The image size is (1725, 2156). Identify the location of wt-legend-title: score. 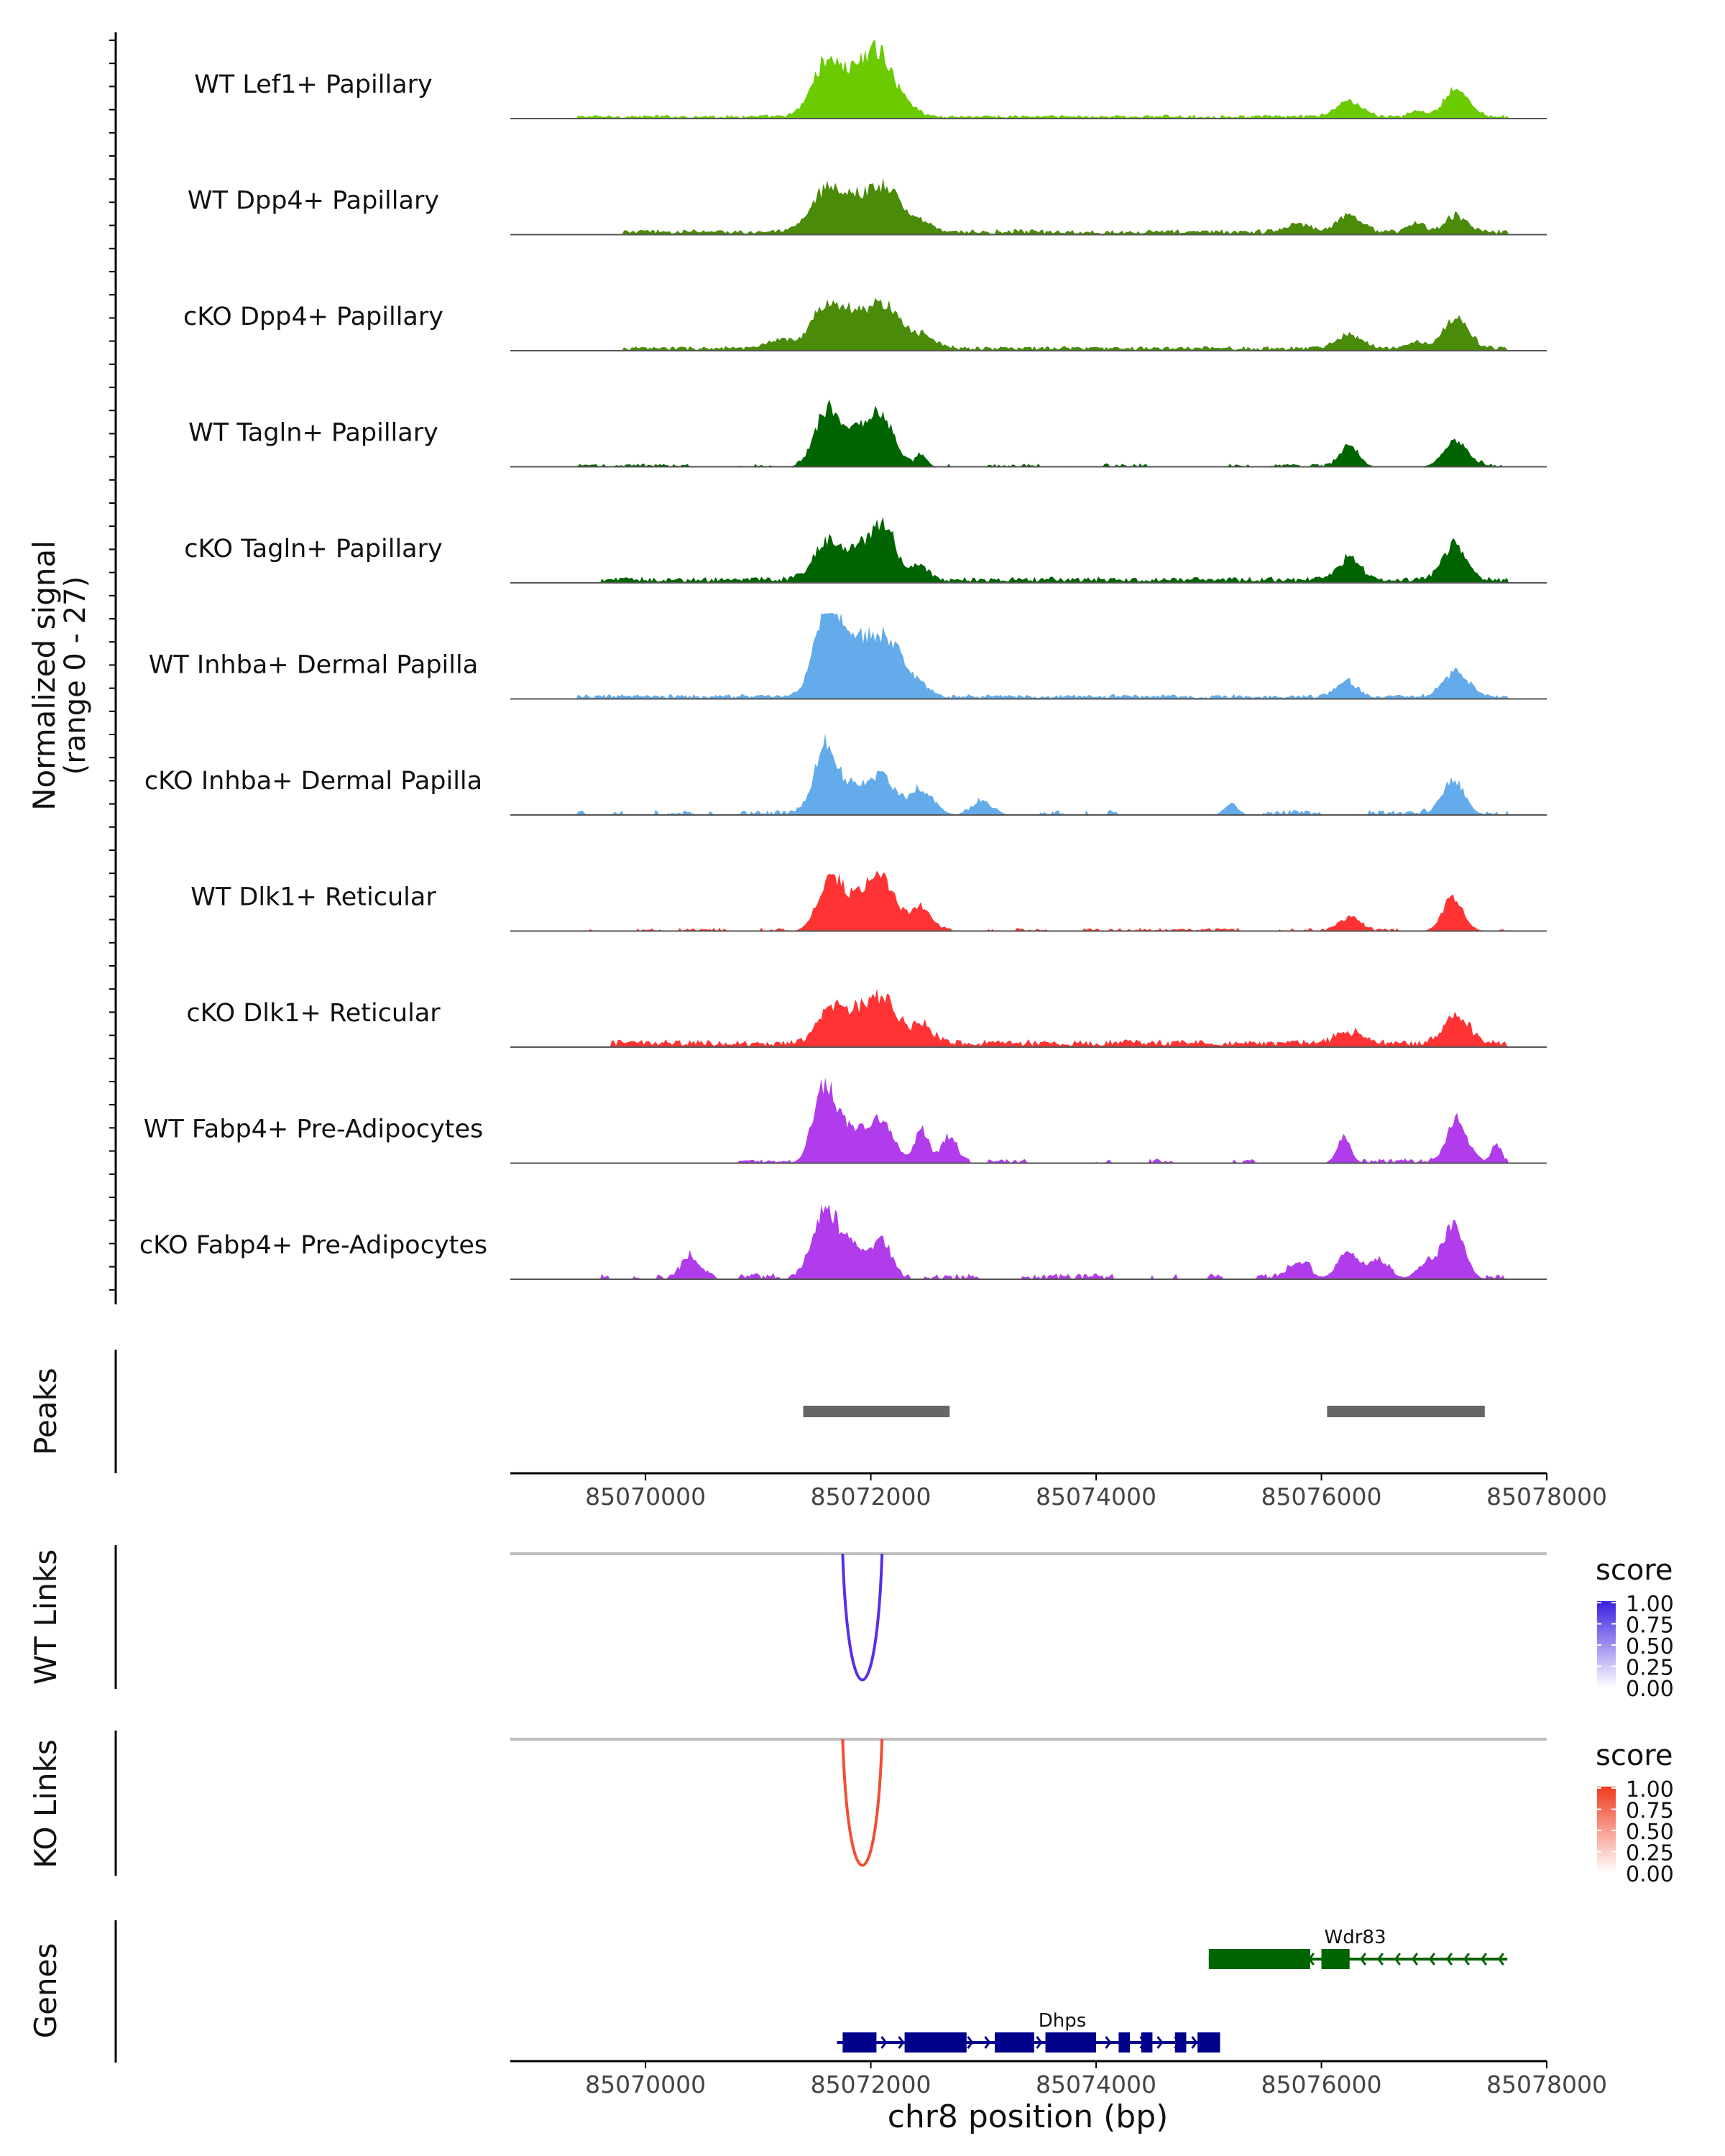
(1634, 1571).